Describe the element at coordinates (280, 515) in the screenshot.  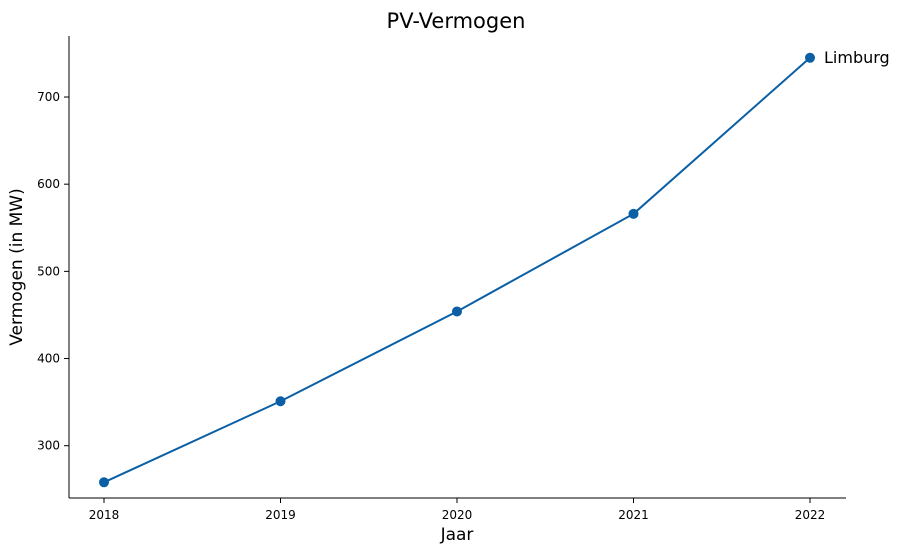
I see `x-tick-label: 2019` at that location.